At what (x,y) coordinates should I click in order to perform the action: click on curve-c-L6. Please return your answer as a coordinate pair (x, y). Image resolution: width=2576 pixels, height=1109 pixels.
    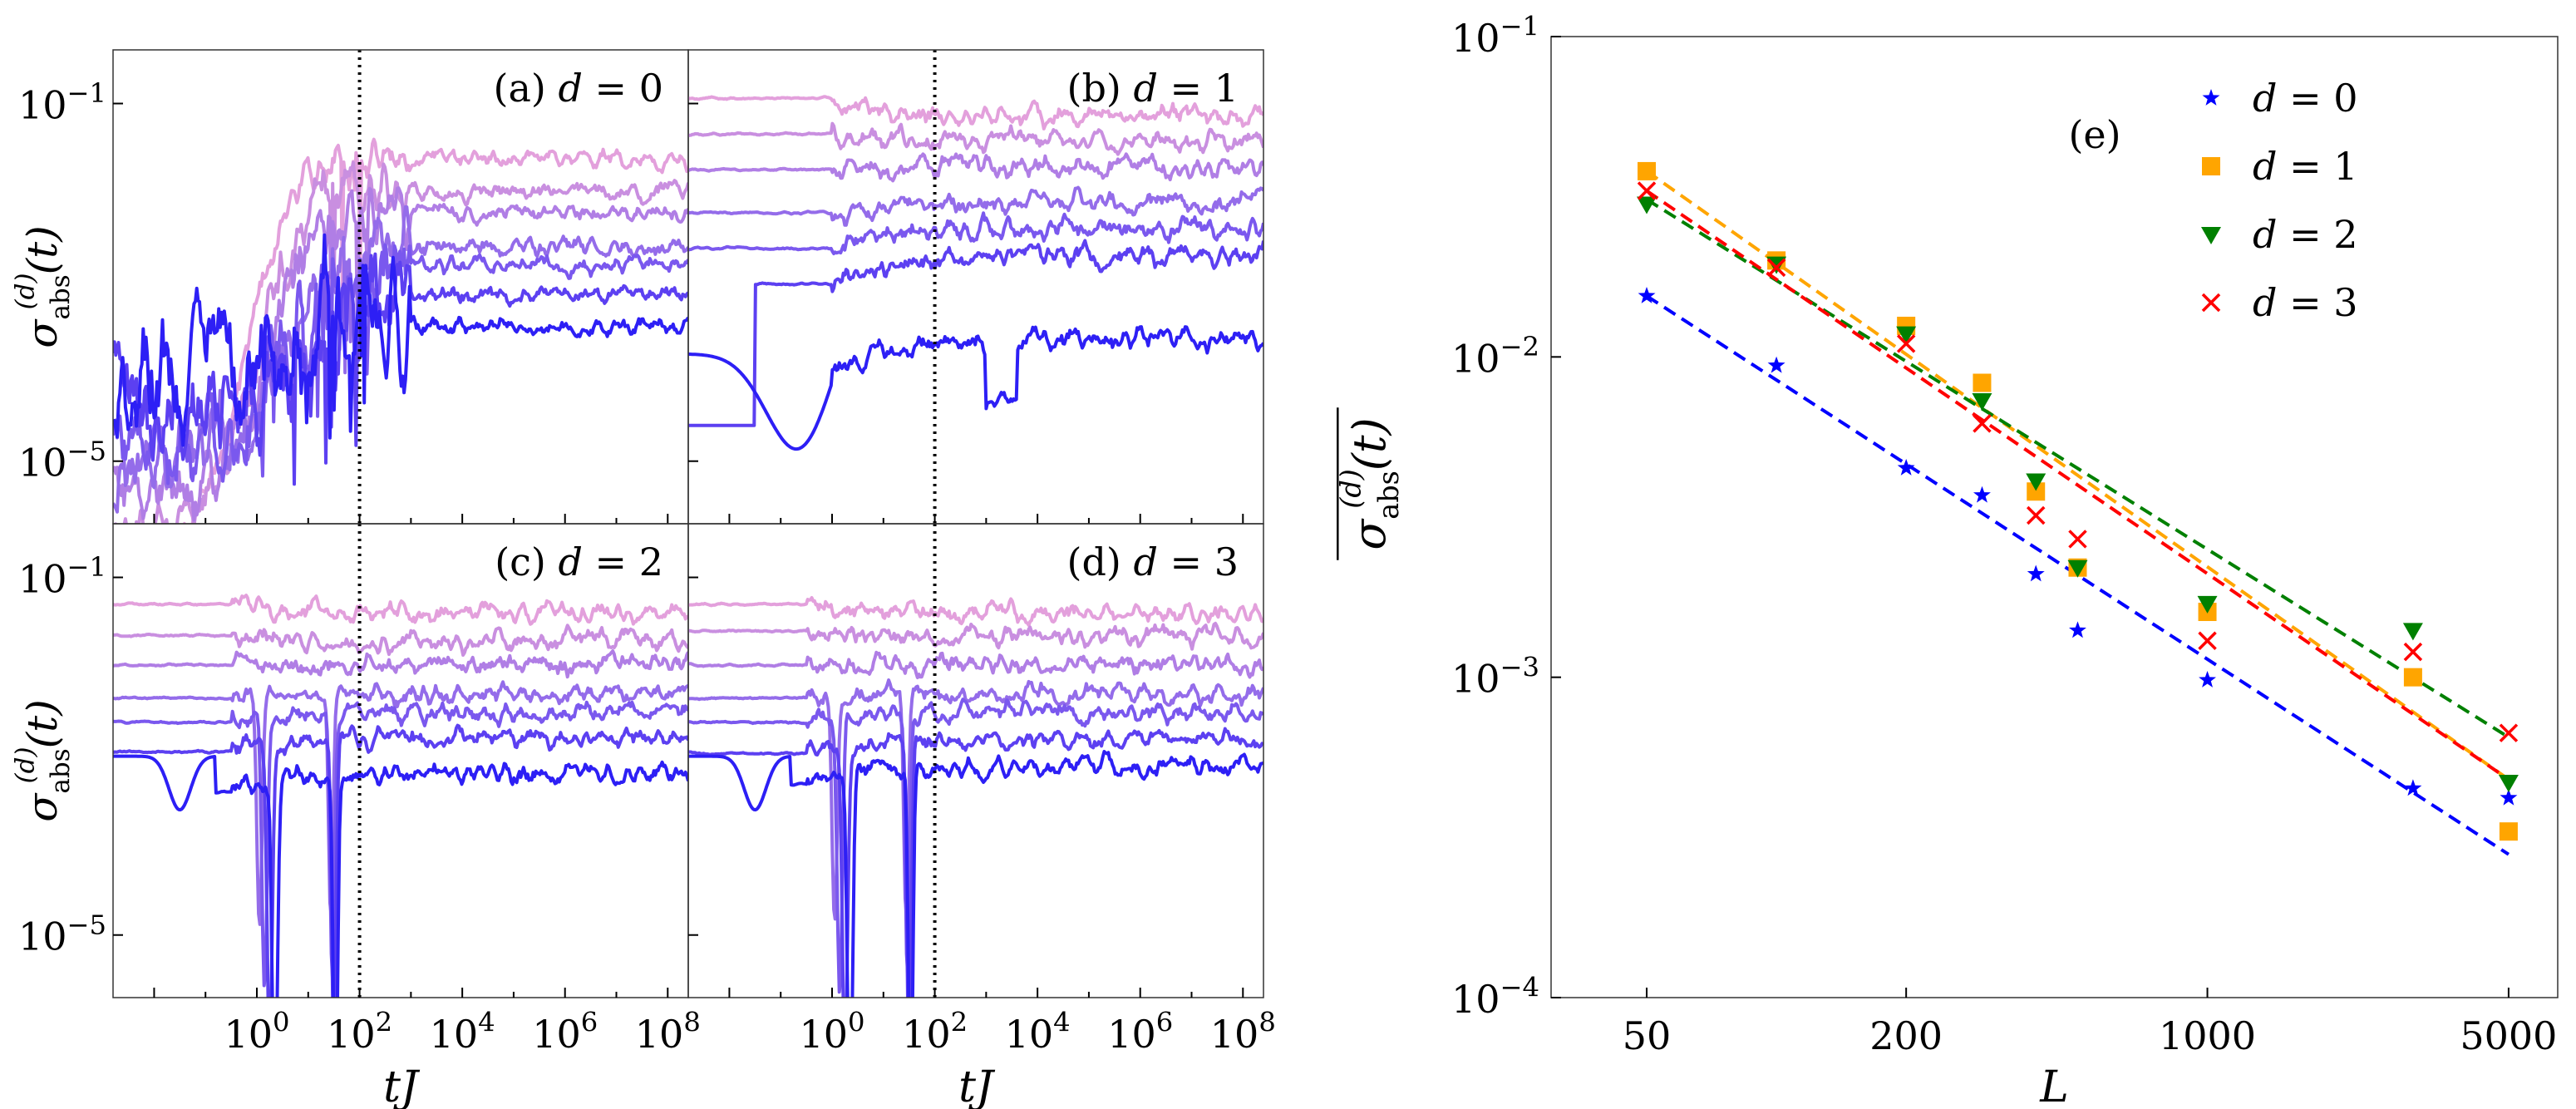
    Looking at the image, I should click on (400, 860).